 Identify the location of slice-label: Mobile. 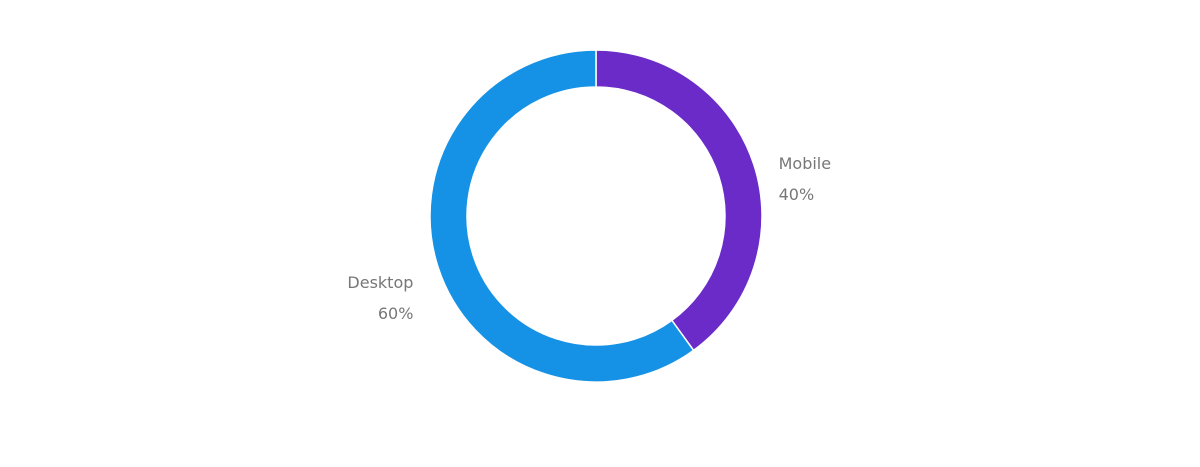
(805, 163).